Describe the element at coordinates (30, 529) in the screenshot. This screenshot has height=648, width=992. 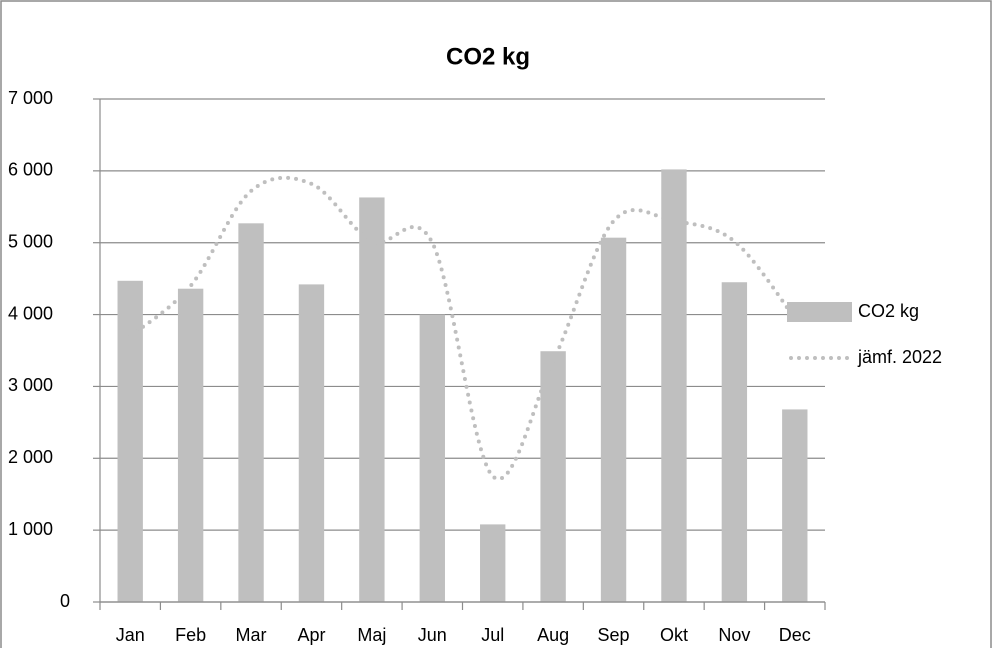
I see `y-tick-label: 1 000` at that location.